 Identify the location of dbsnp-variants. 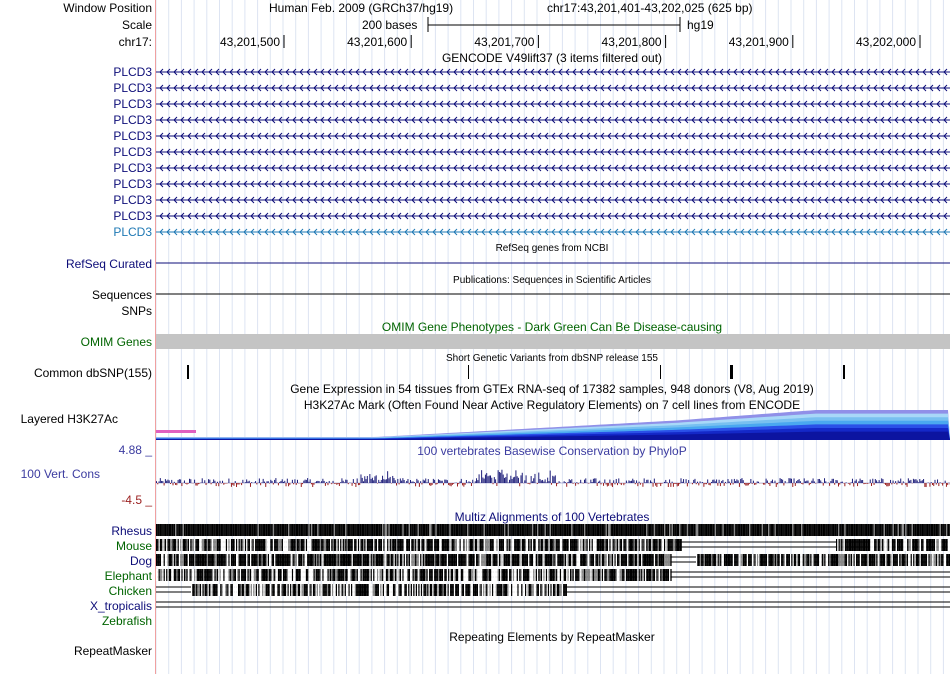
(516, 372).